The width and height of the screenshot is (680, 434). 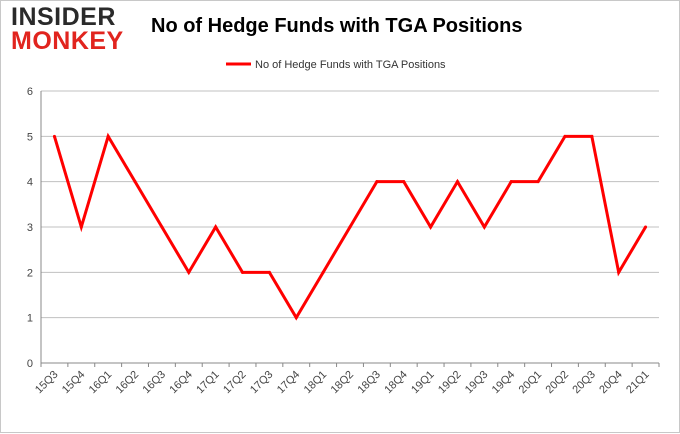 What do you see at coordinates (423, 383) in the screenshot?
I see `x-tick-label: 19Q1` at bounding box center [423, 383].